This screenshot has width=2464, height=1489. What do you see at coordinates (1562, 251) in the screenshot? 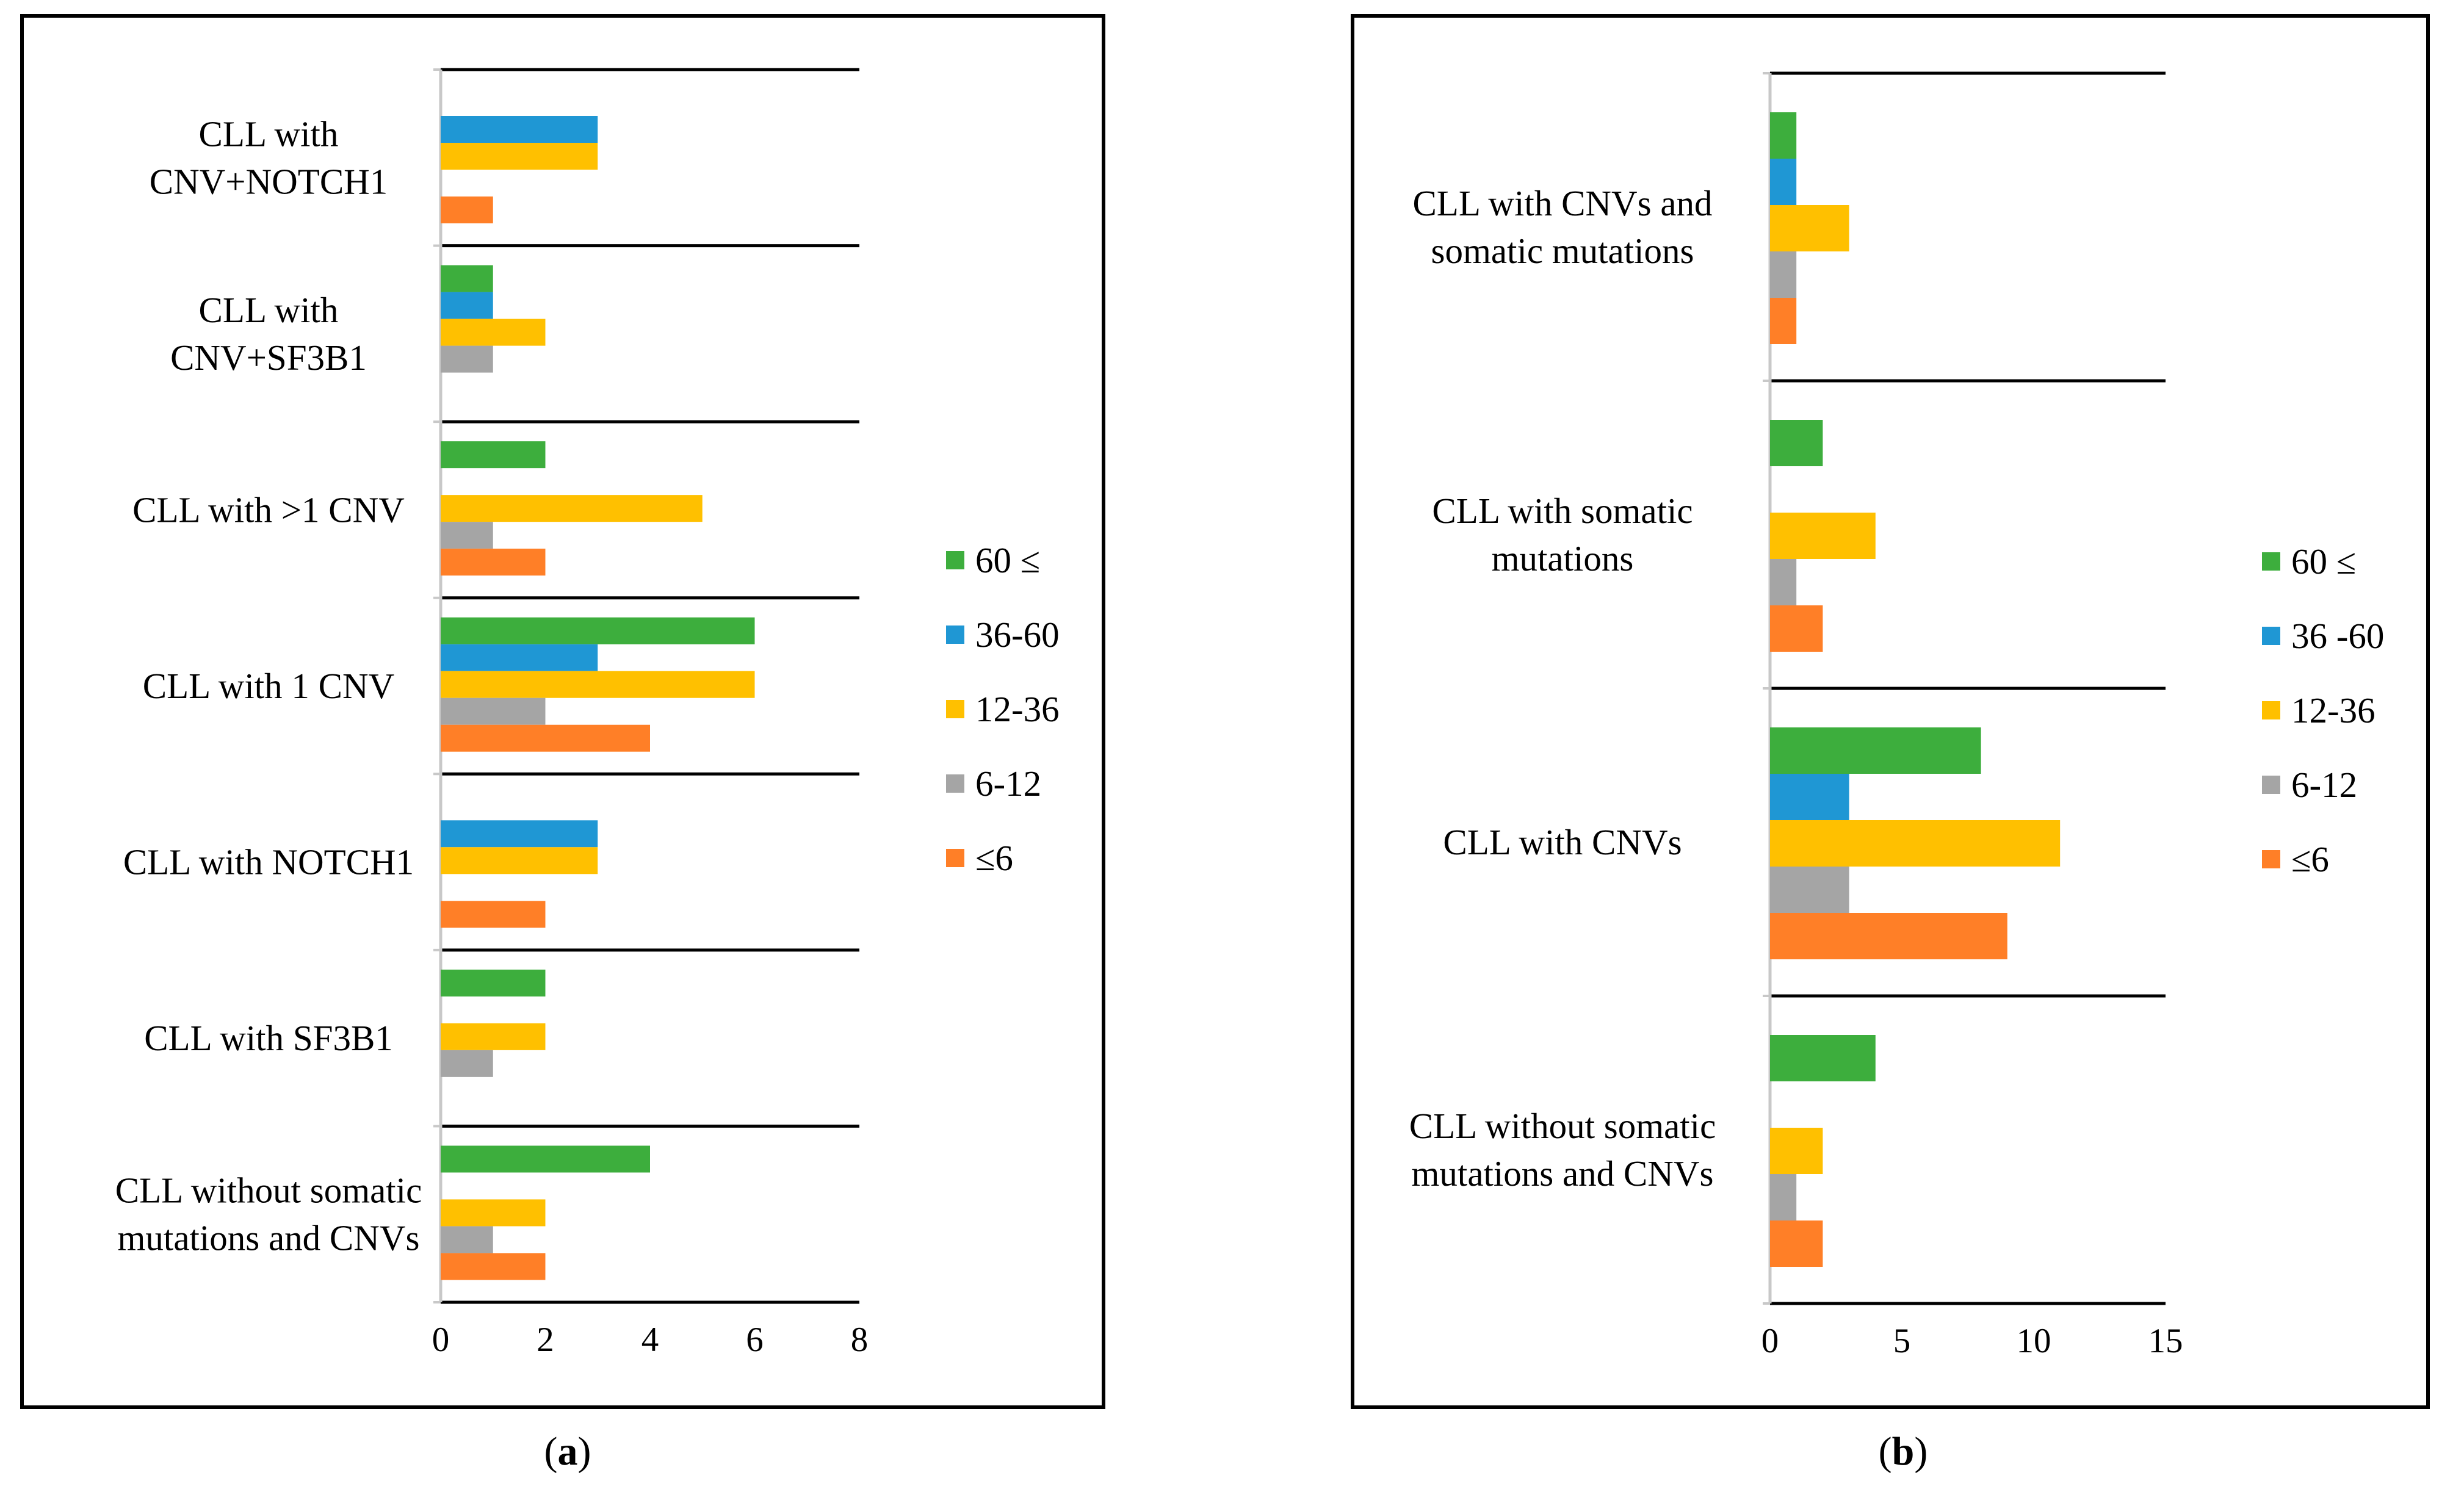
I see `category-label-line: somatic mutations` at bounding box center [1562, 251].